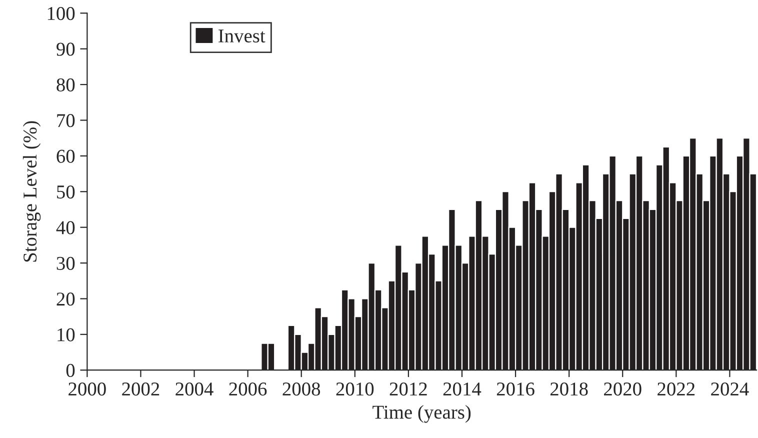 This screenshot has height=438, width=758. Describe the element at coordinates (65, 227) in the screenshot. I see `y-tick-label: 40` at that location.